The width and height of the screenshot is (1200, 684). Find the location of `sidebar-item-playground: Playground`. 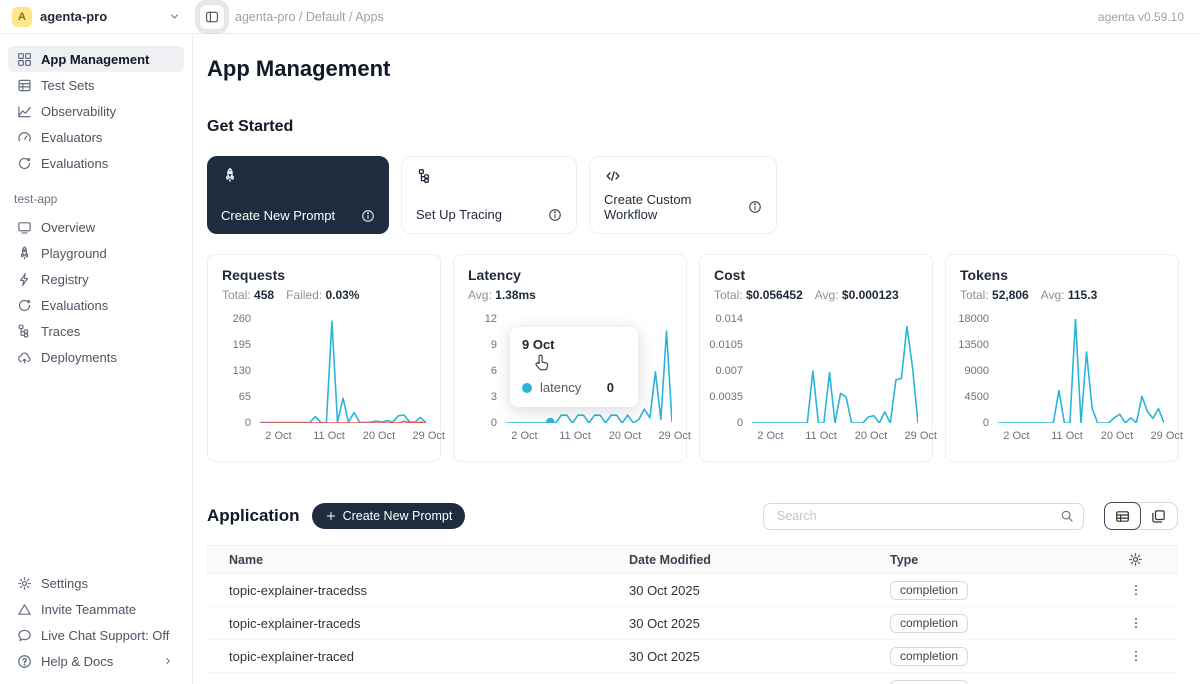

sidebar-item-playground: Playground is located at coordinates (96, 253).